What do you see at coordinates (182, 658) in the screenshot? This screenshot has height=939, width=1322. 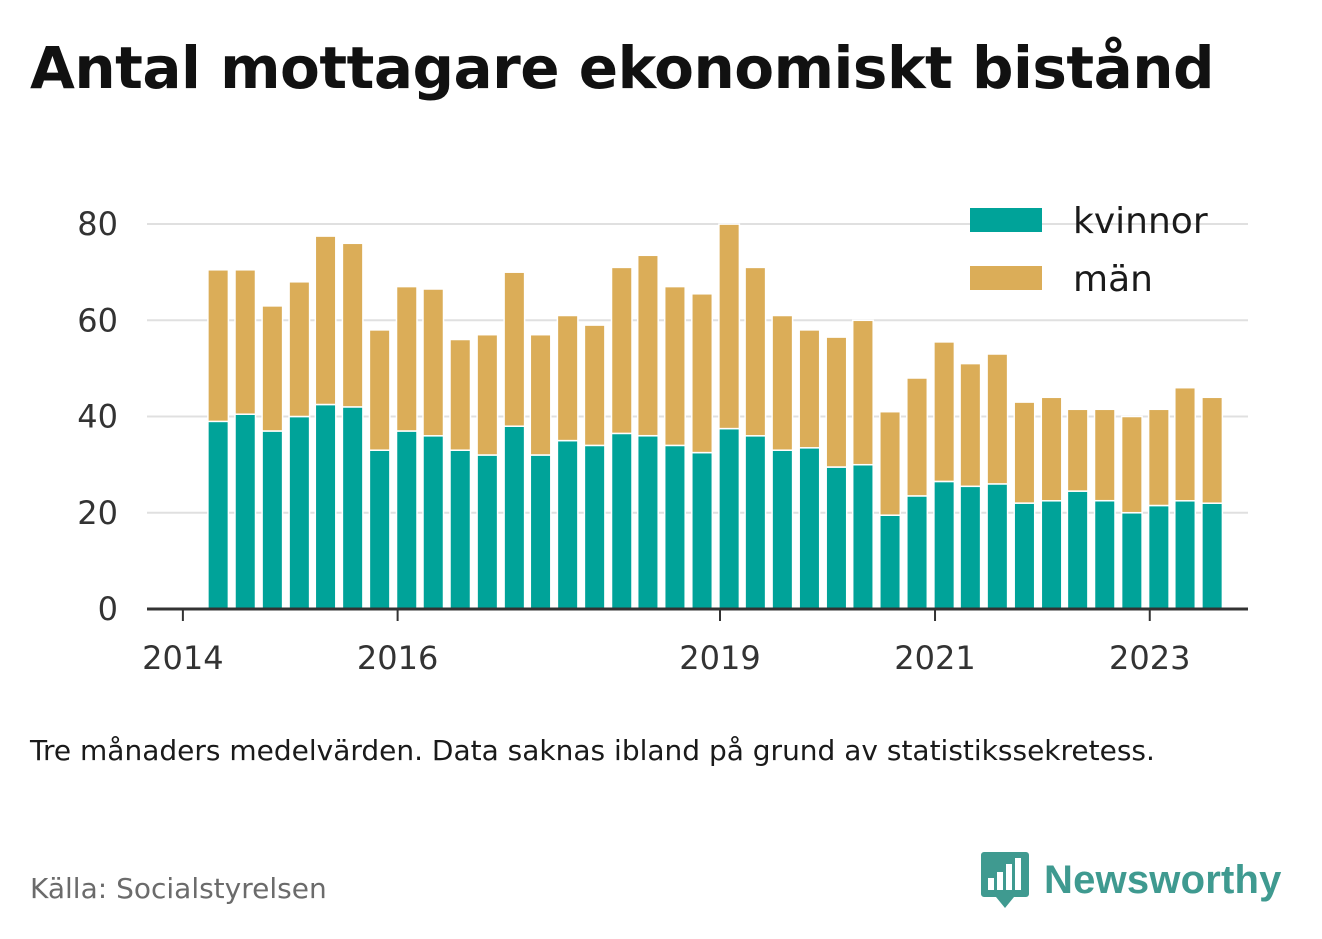 I see `x-tick-label: 2014` at bounding box center [182, 658].